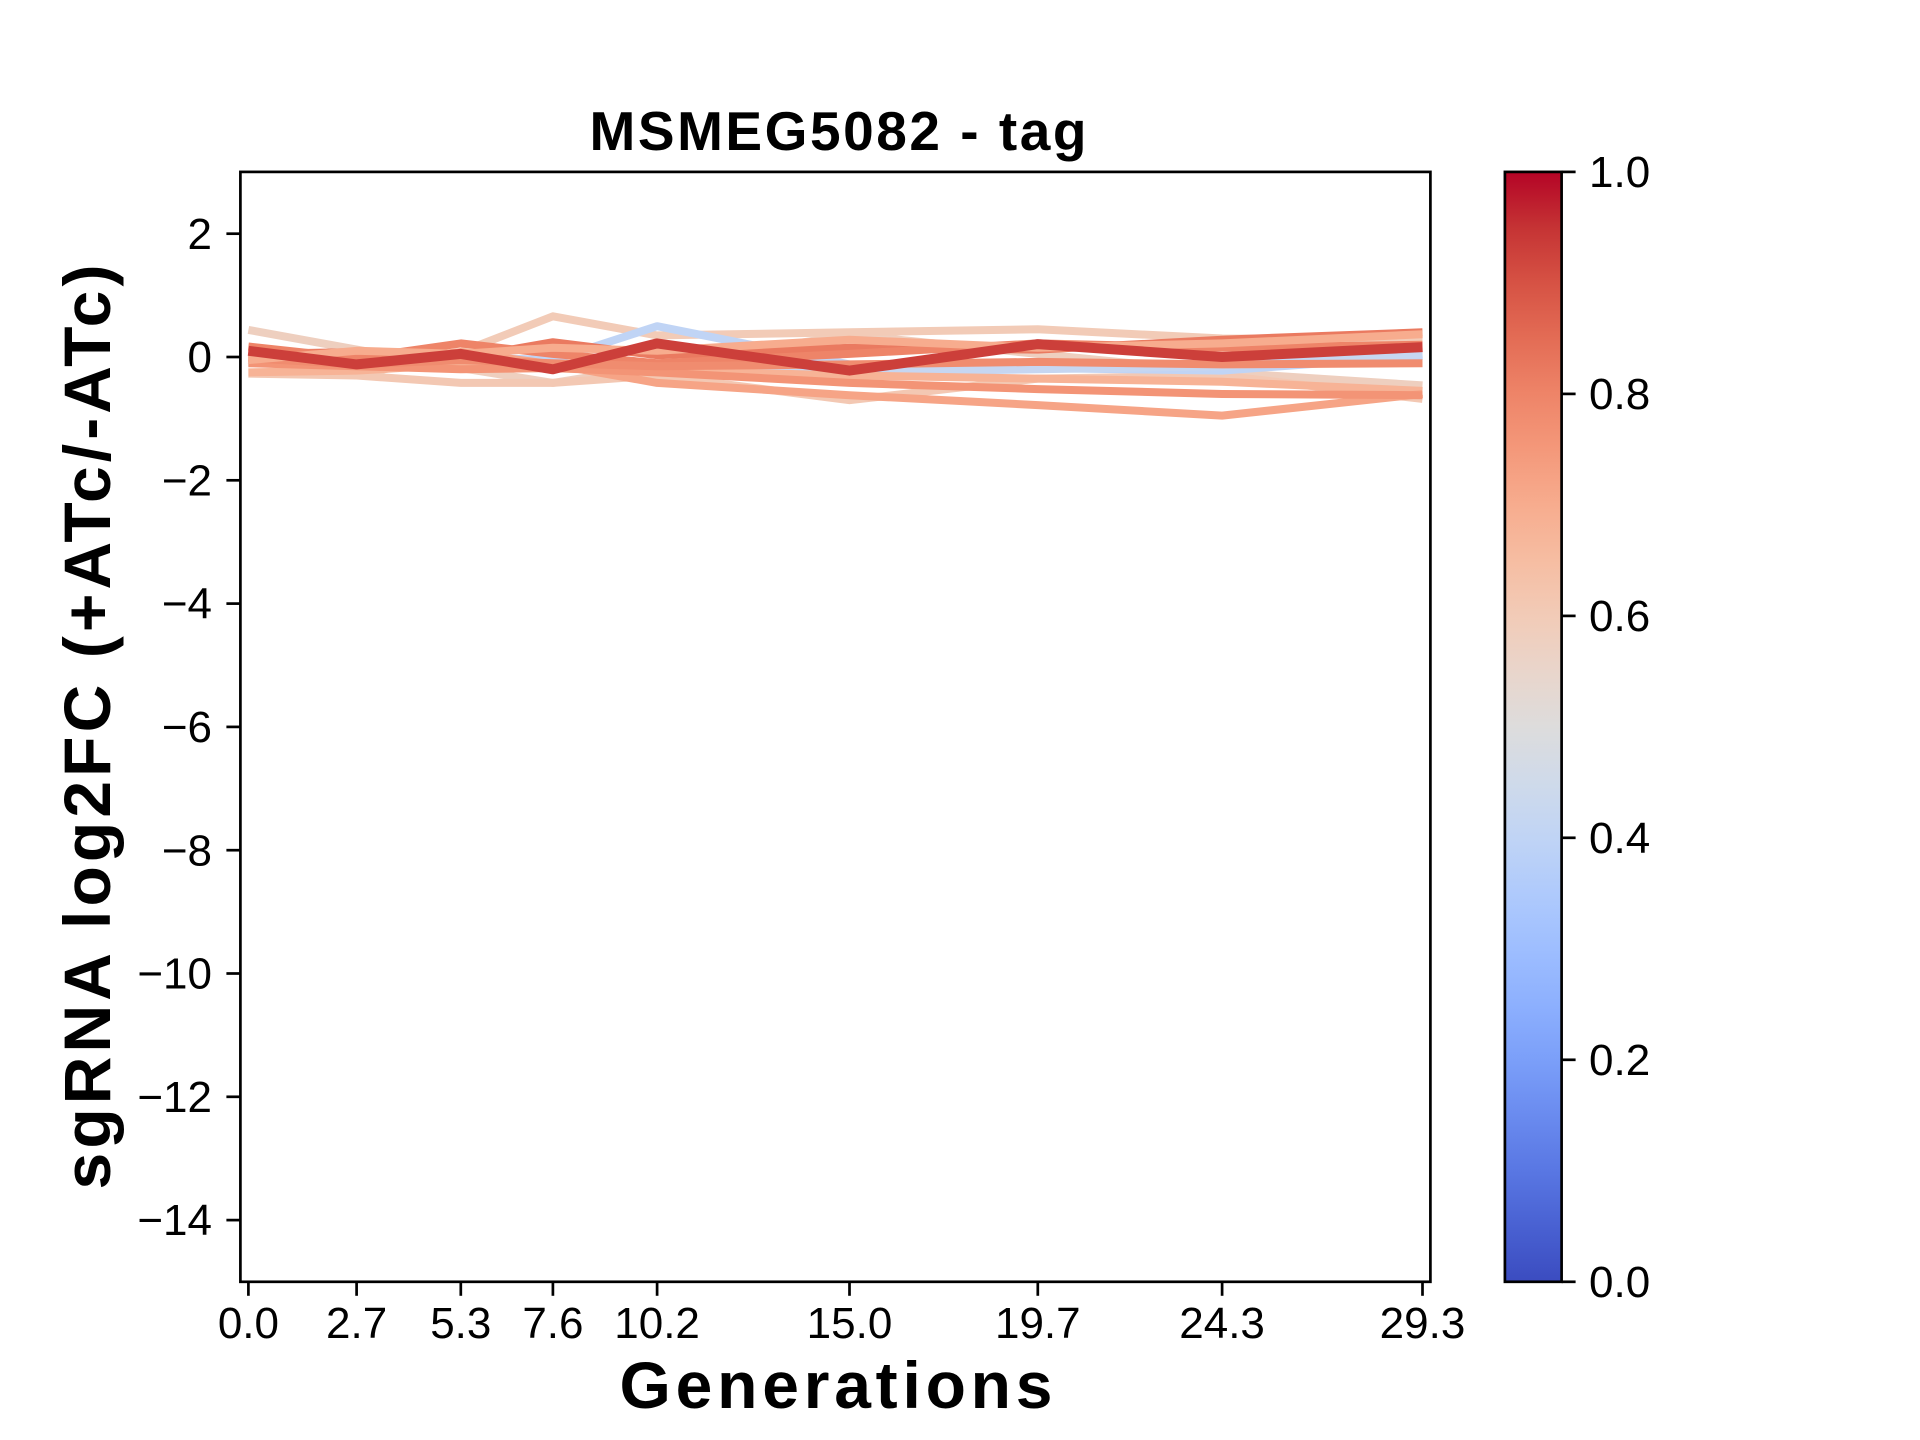 The width and height of the screenshot is (1920, 1440). Describe the element at coordinates (836, 1385) in the screenshot. I see `svg-text: Generations` at that location.